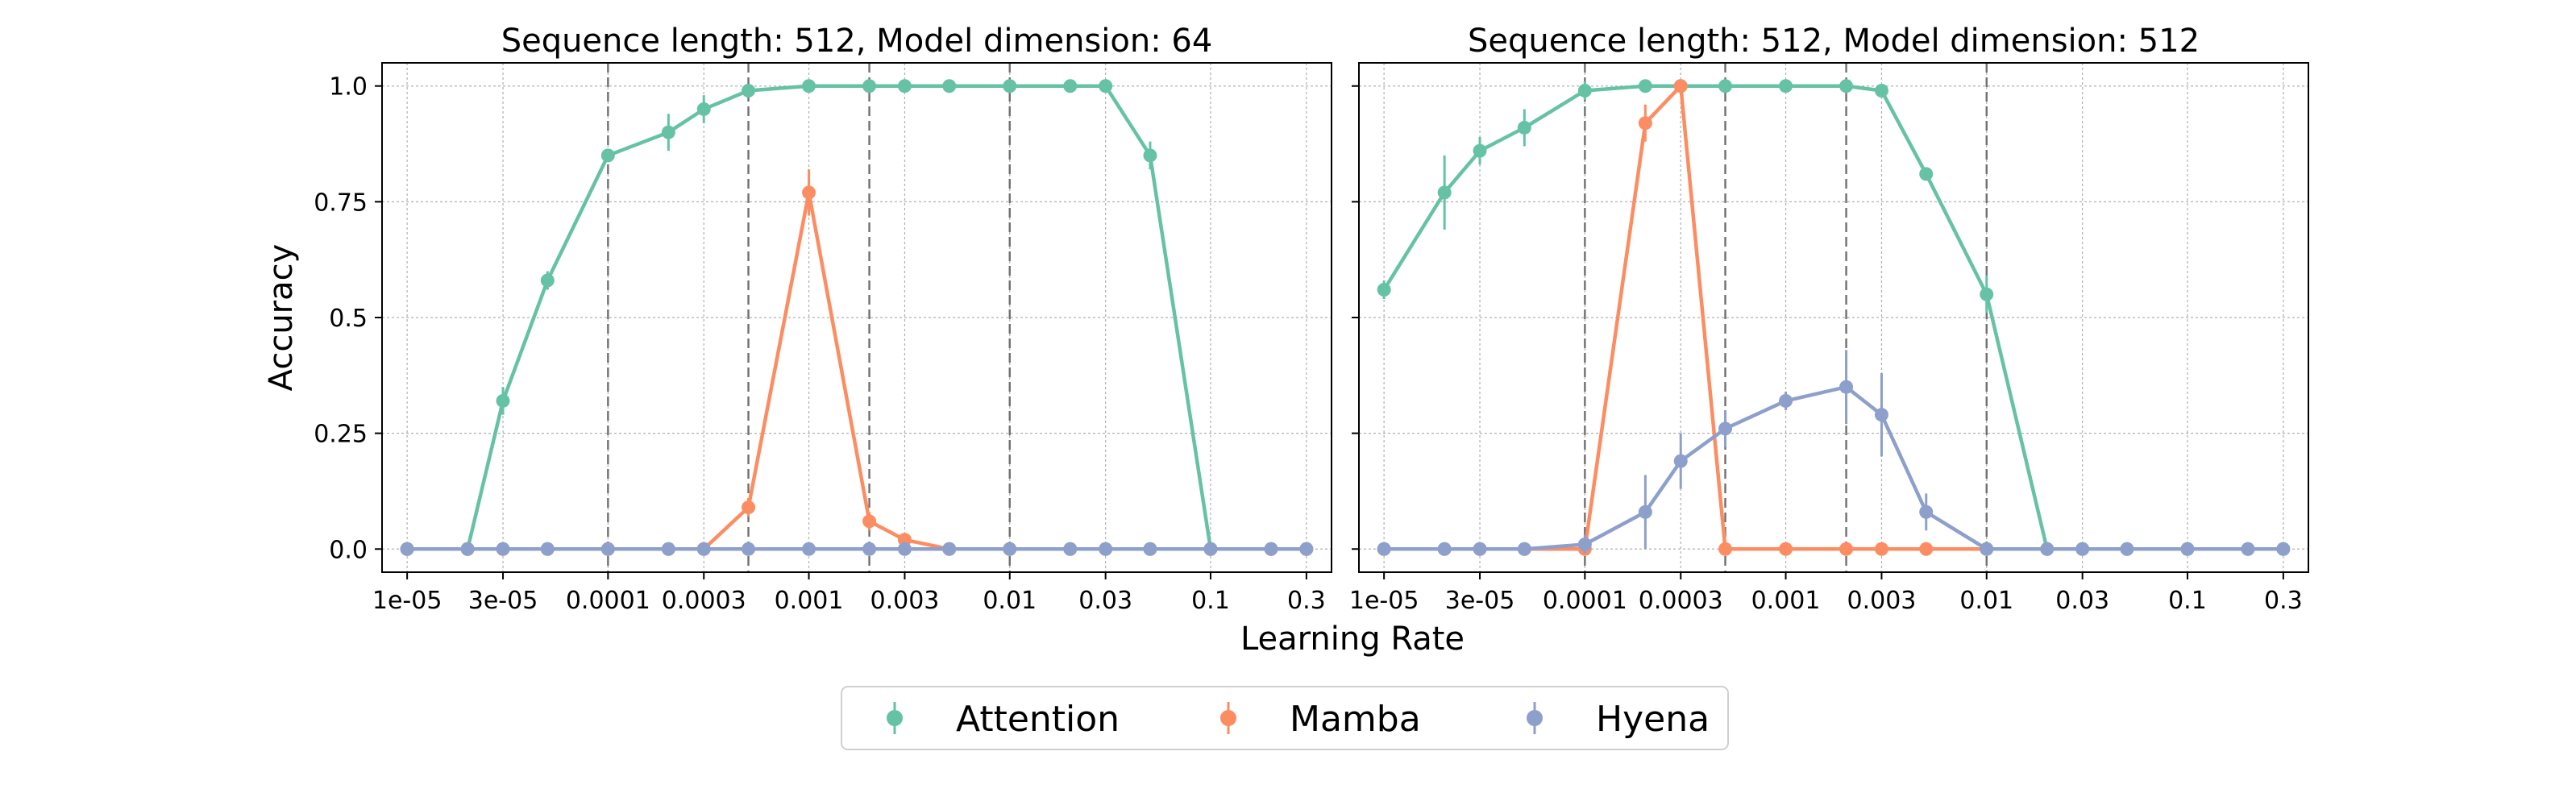 This screenshot has width=2576, height=793. I want to click on legend-entry-mamba: Mamba, so click(1320, 719).